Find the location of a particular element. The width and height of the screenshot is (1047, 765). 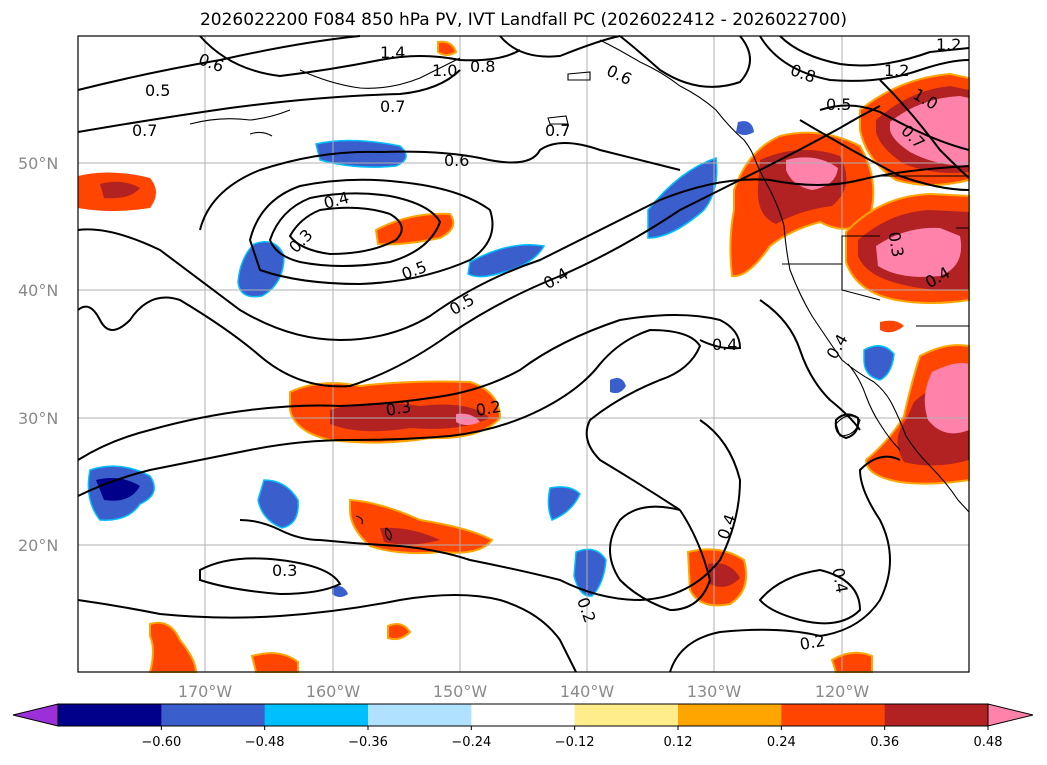

contour-label: 0.8 is located at coordinates (482, 66).